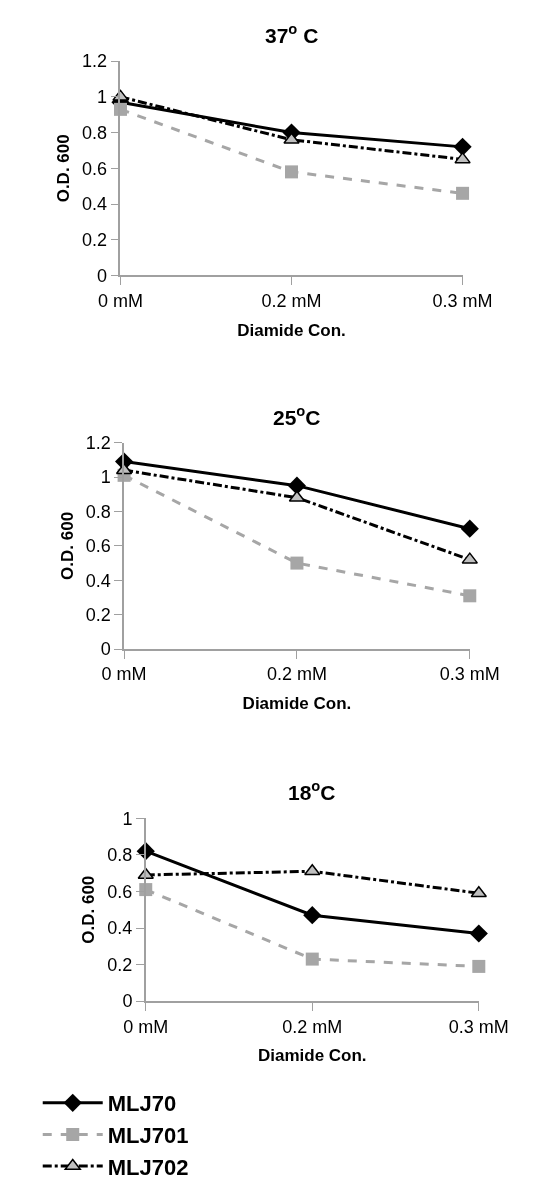 The height and width of the screenshot is (1197, 544). I want to click on legend-label: MLJ702, so click(148, 1167).